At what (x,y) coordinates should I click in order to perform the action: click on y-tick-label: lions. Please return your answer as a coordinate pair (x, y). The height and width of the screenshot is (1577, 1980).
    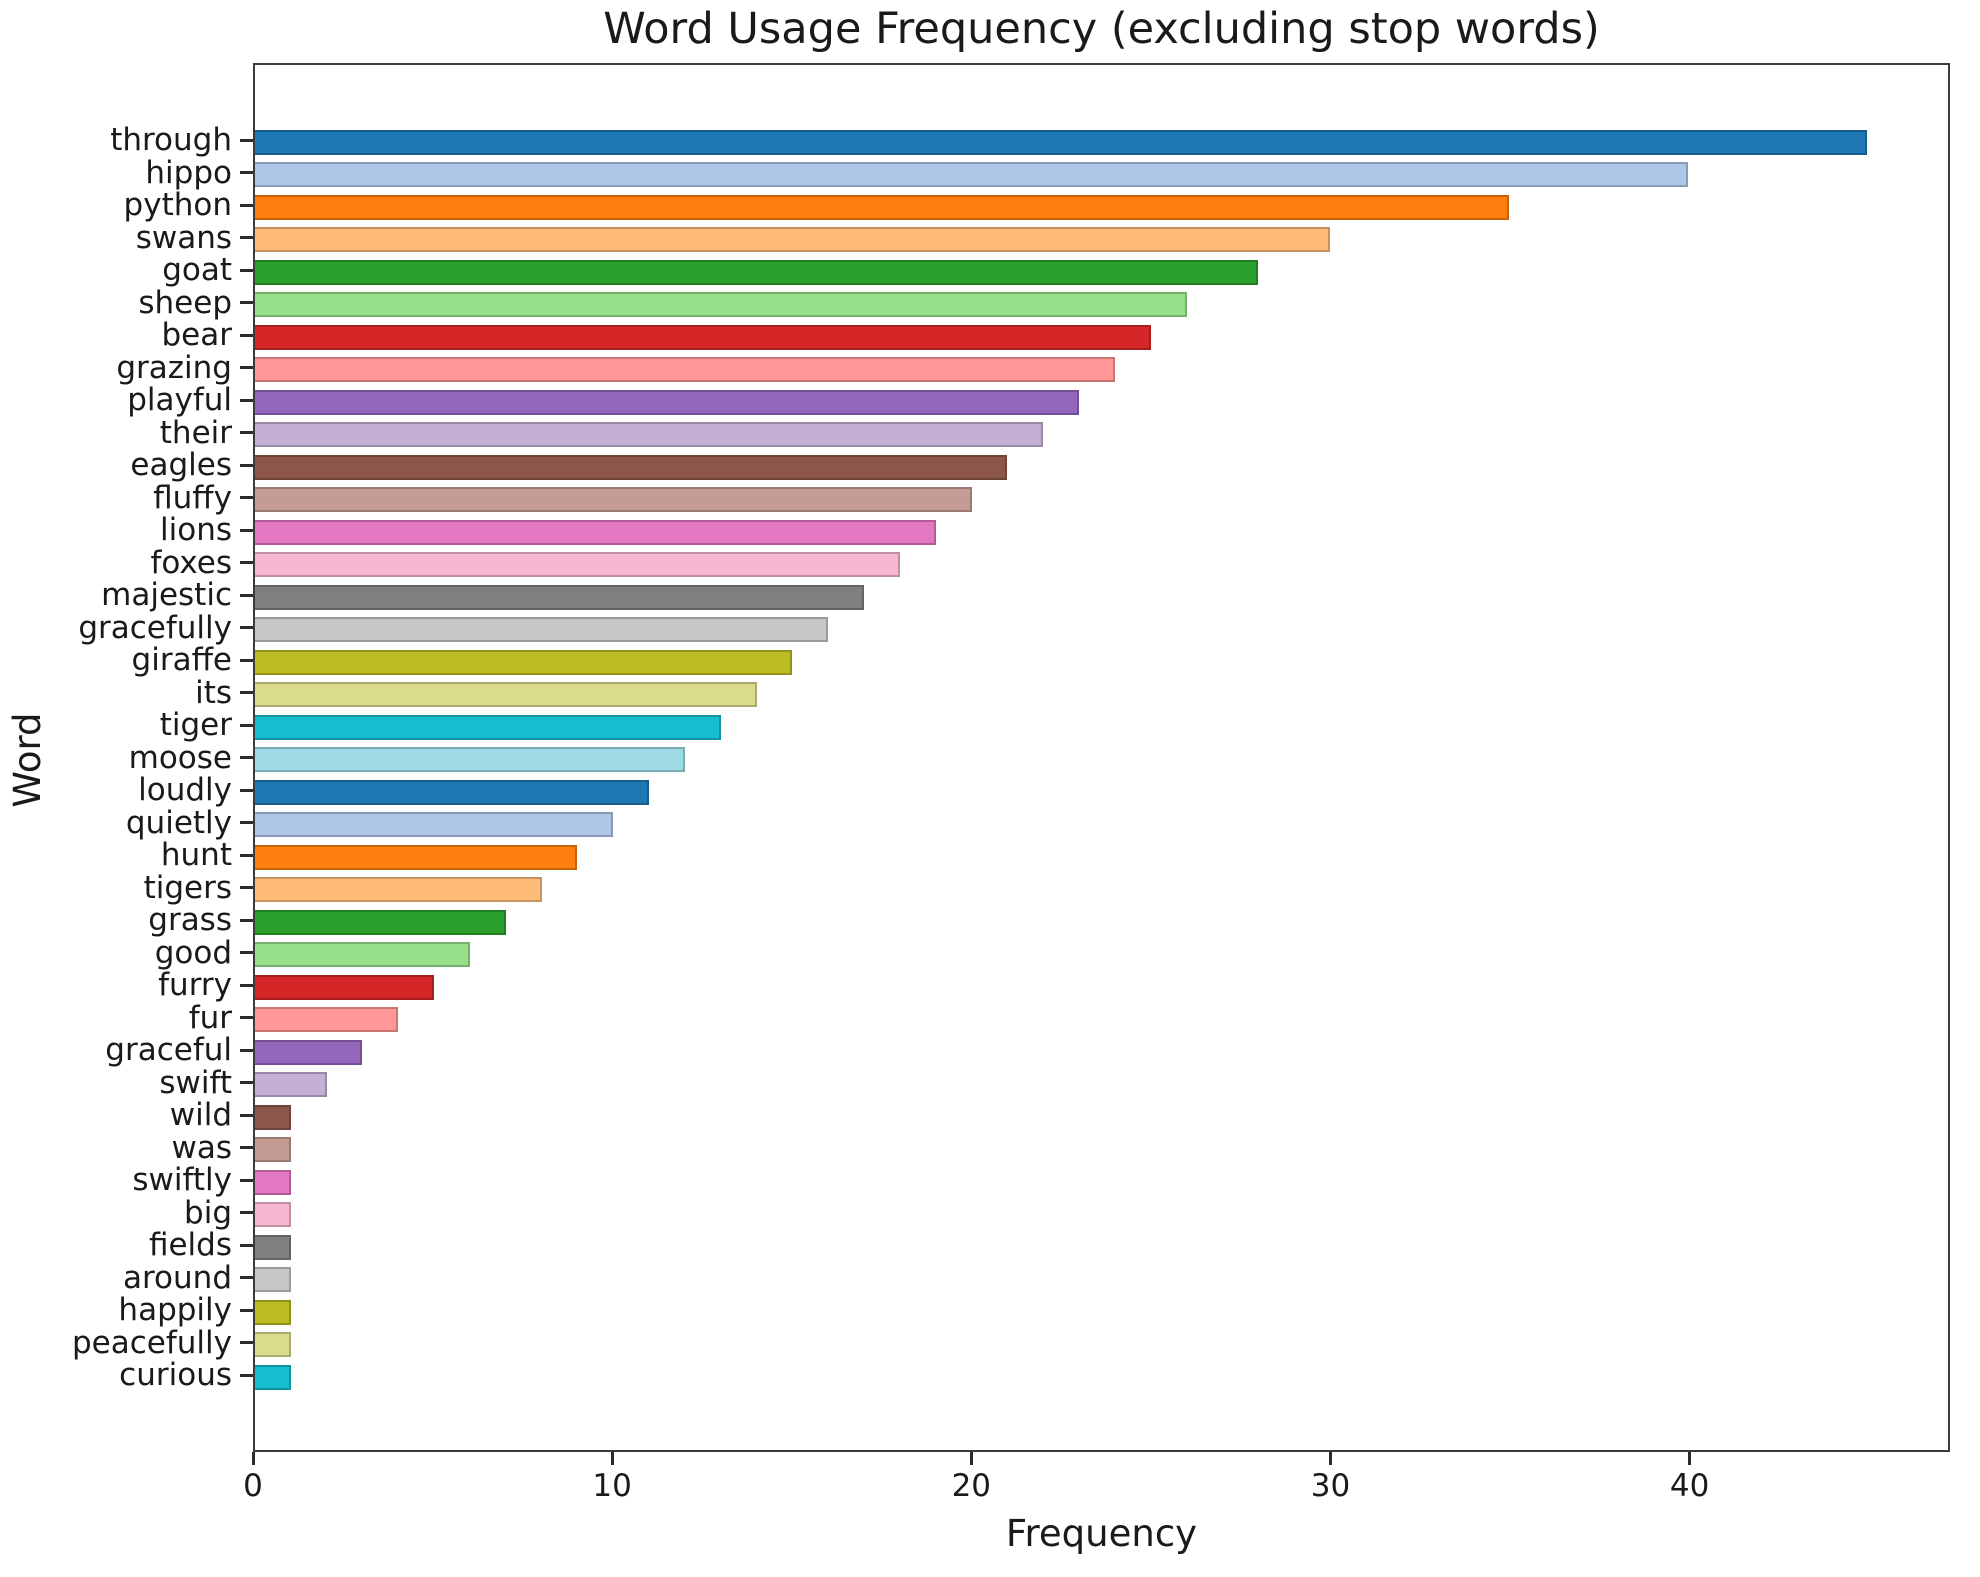
    Looking at the image, I should click on (196, 530).